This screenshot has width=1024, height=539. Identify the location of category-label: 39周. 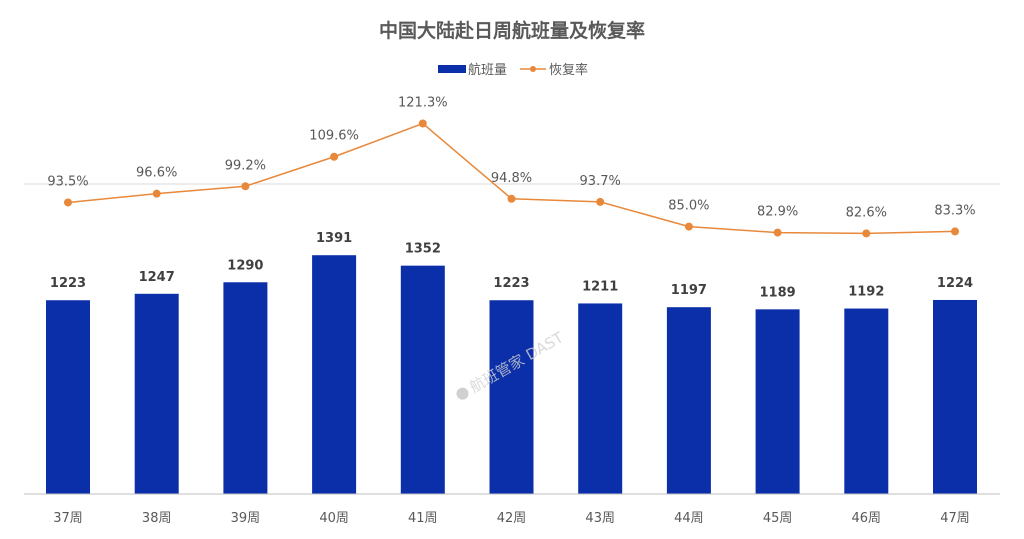
(246, 518).